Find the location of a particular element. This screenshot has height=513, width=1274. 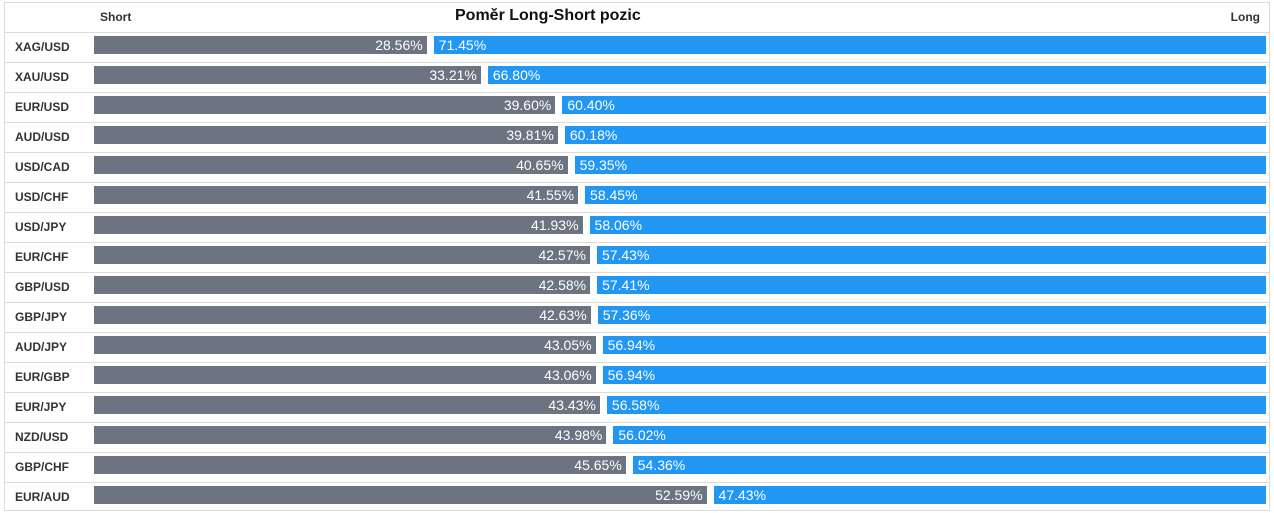

long-bar: 58.45% is located at coordinates (925, 195).